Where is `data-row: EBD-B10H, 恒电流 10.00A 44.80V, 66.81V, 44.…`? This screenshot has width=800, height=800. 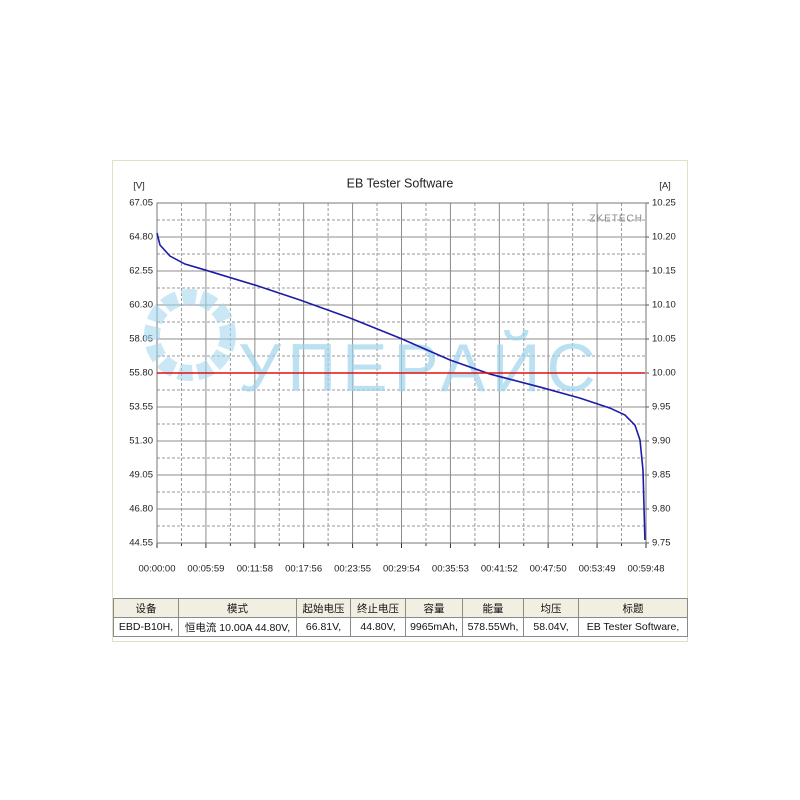 data-row: EBD-B10H, 恒电流 10.00A 44.80V, 66.81V, 44.… is located at coordinates (400, 627).